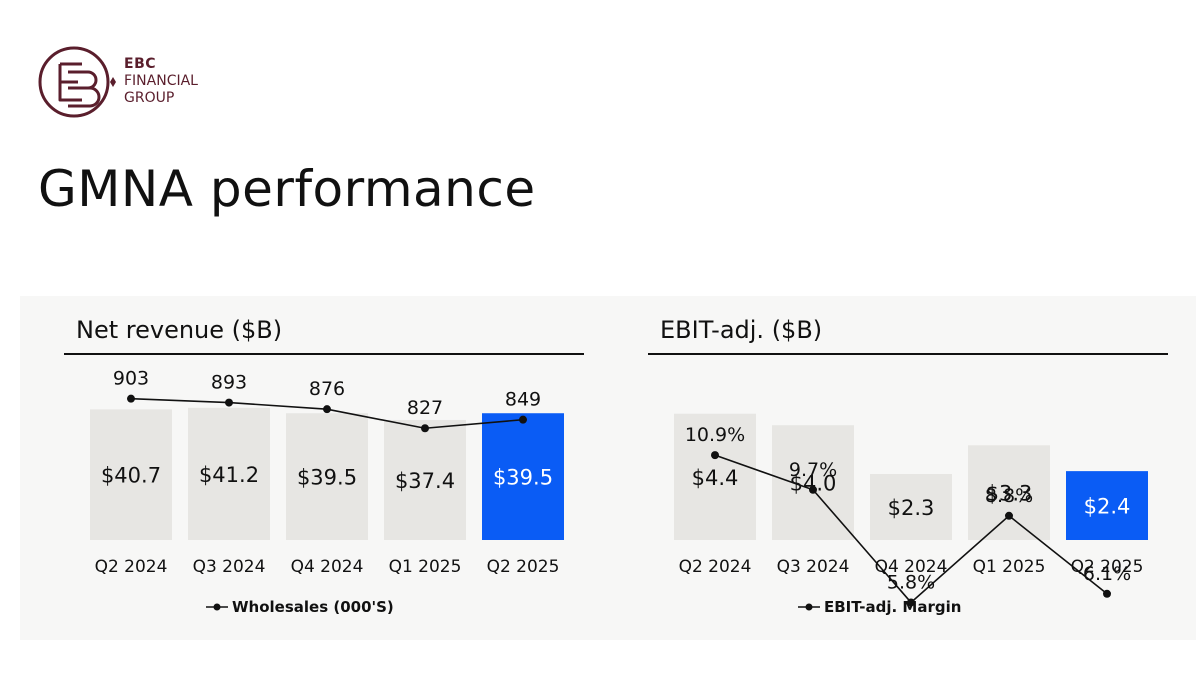 The width and height of the screenshot is (1200, 674). I want to click on rev-tick-label-5: Q2 2025, so click(523, 567).